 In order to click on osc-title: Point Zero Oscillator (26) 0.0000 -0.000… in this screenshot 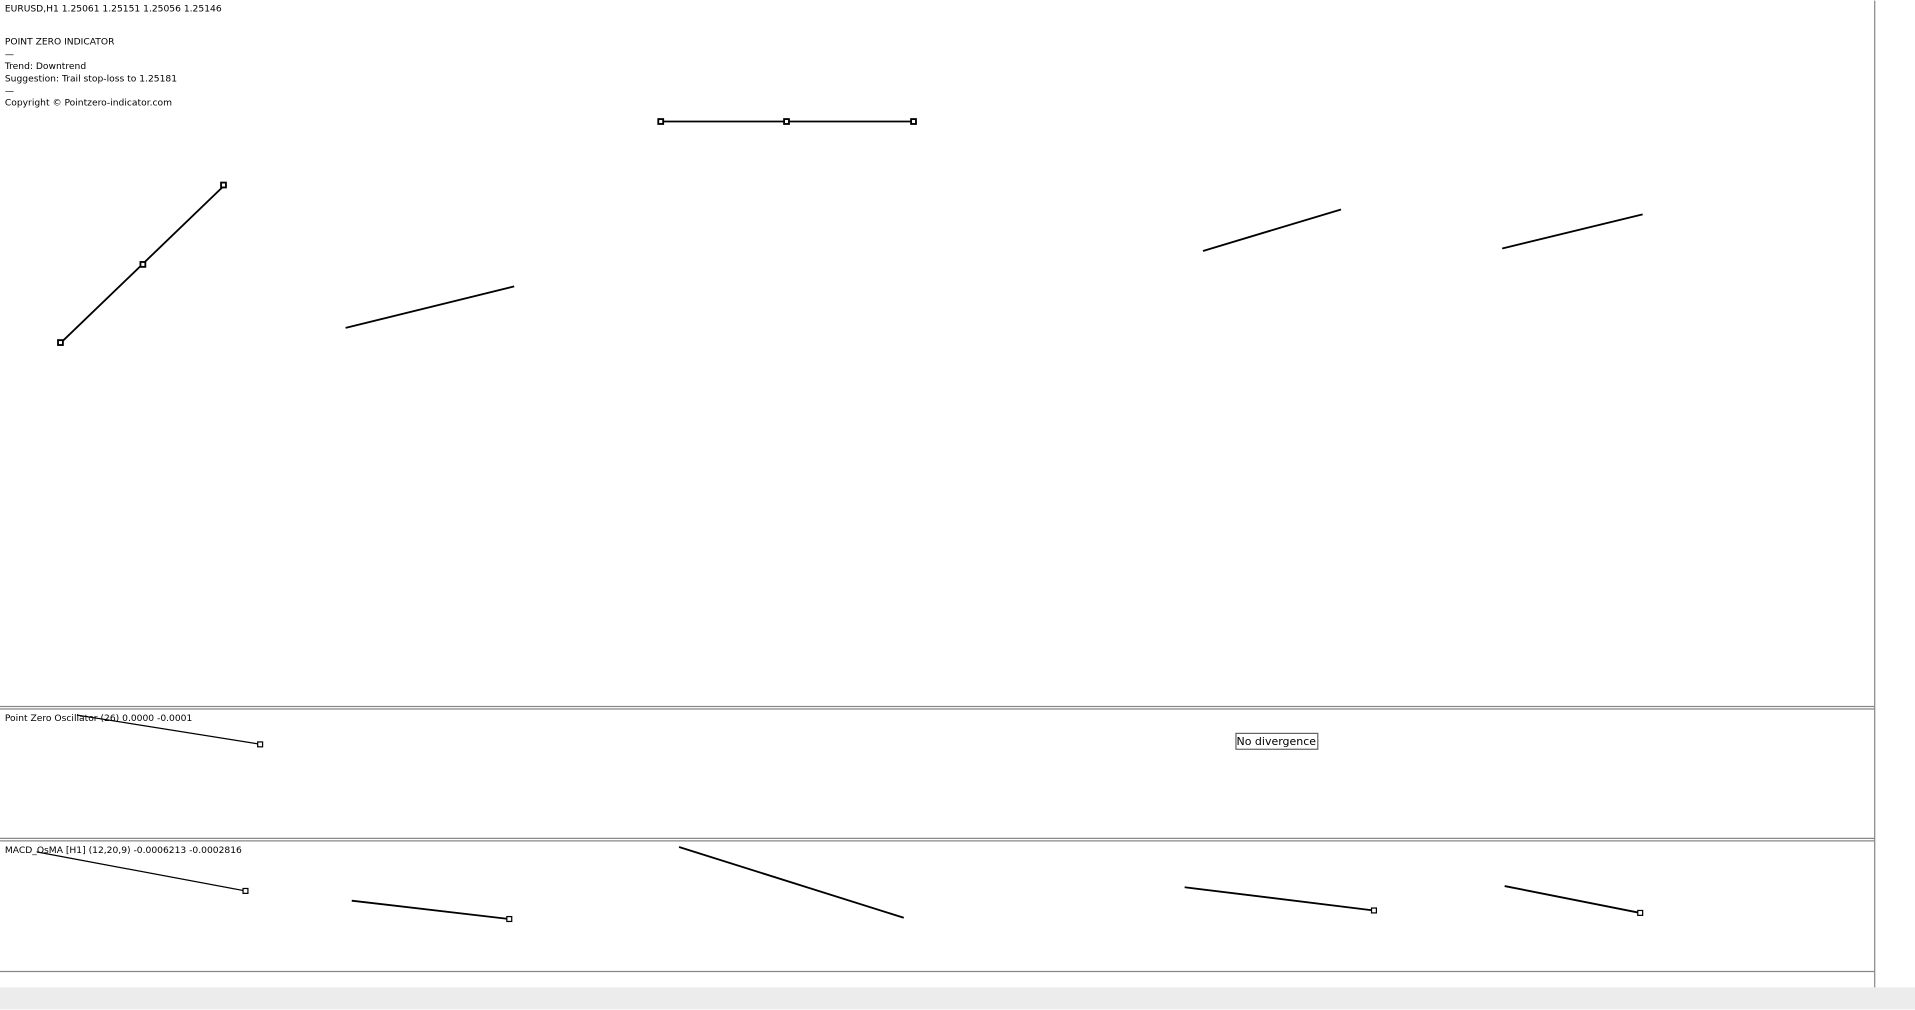, I will do `click(98, 719)`.